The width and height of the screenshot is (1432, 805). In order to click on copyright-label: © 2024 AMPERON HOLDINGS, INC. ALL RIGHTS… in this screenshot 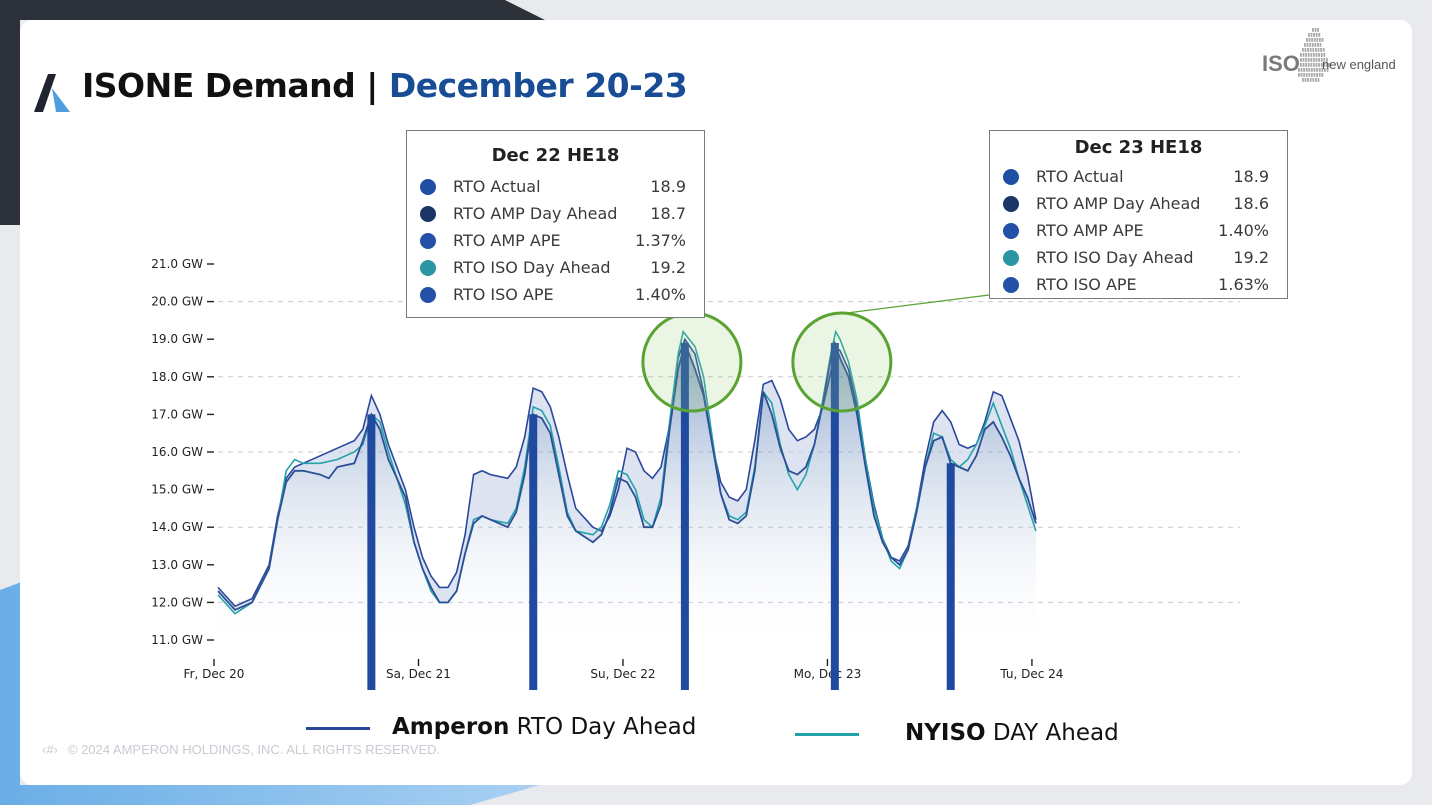, I will do `click(254, 749)`.